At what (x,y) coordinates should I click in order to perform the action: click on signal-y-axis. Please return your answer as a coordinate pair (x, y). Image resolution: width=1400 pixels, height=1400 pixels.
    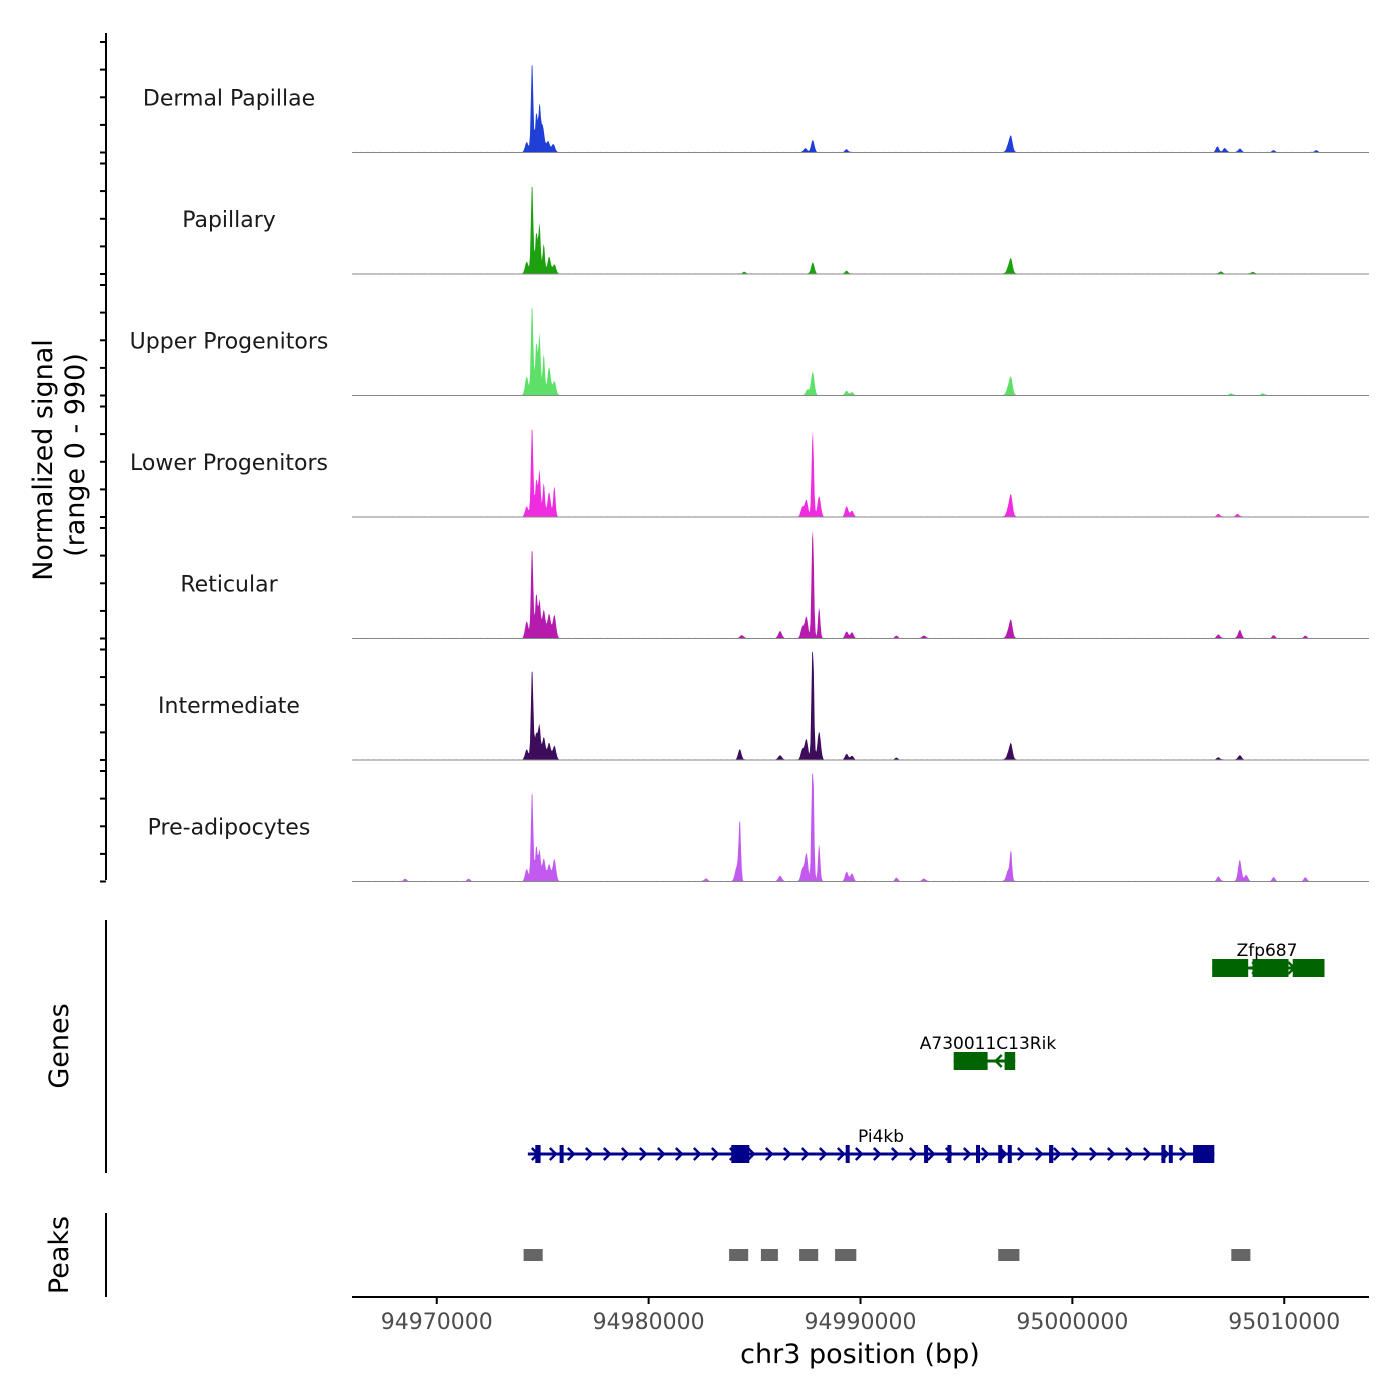
    Looking at the image, I should click on (103, 458).